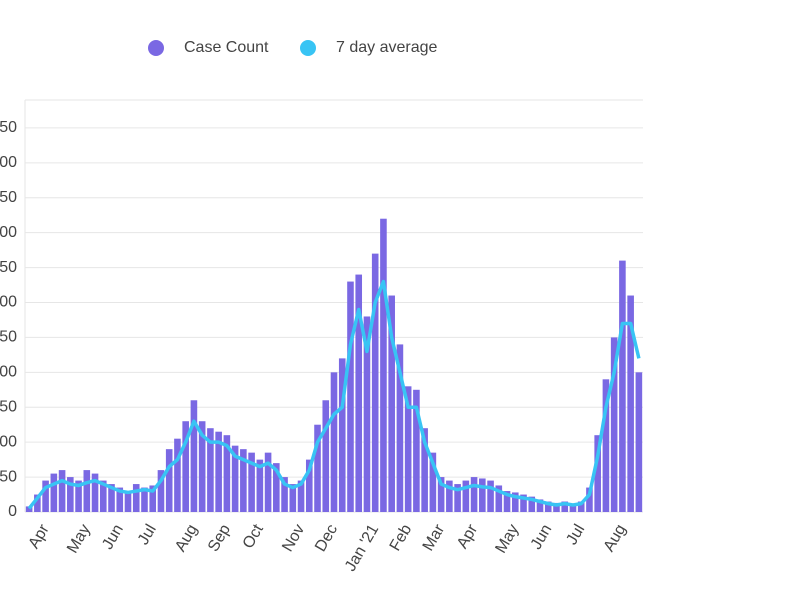  Describe the element at coordinates (8, 127) in the screenshot. I see `y-tick-label: 550` at that location.